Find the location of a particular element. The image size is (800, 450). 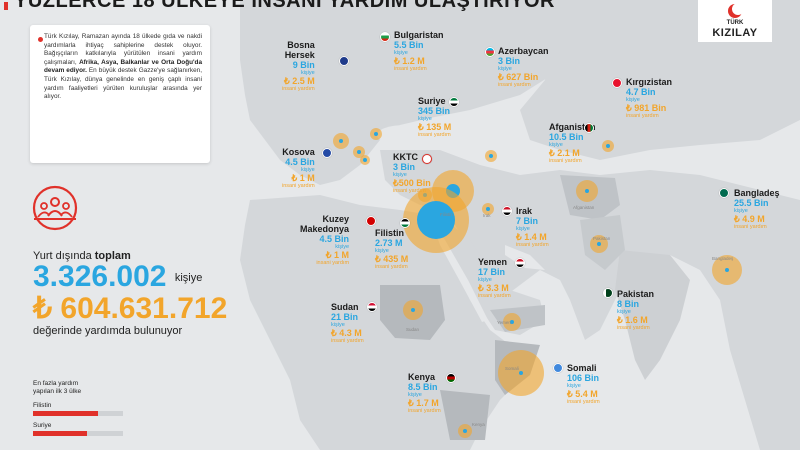

people-count: 4.5 Bin is located at coordinates (300, 162).